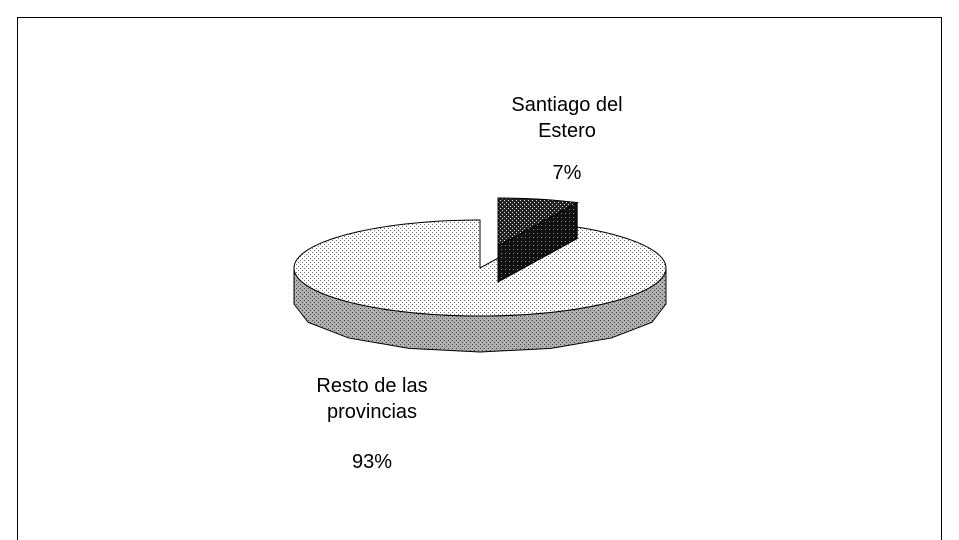 This screenshot has width=959, height=540. I want to click on slice-label: Resto de las provincias, so click(372, 399).